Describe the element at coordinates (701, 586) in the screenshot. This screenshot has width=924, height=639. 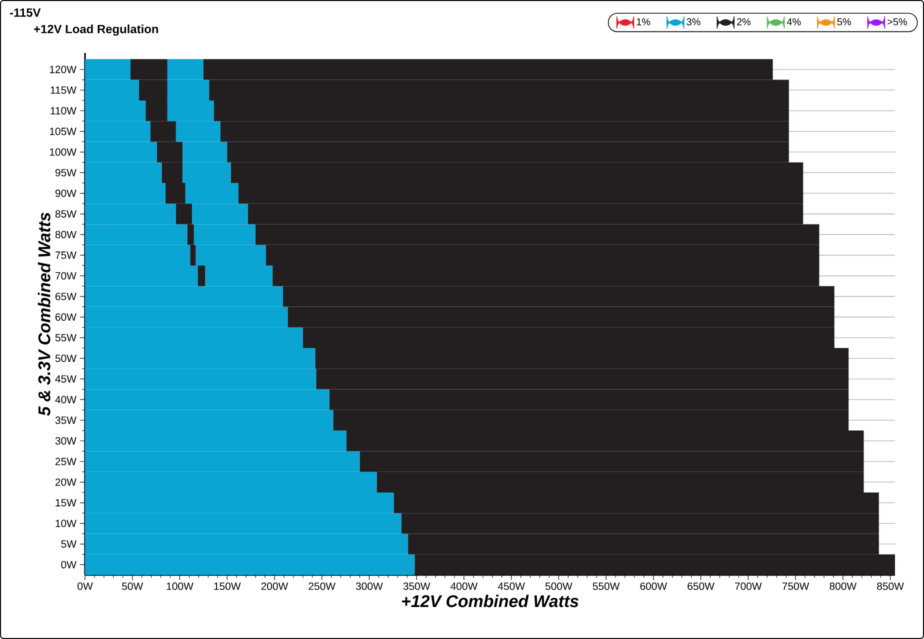
I see `x-tick-label: 650W` at that location.